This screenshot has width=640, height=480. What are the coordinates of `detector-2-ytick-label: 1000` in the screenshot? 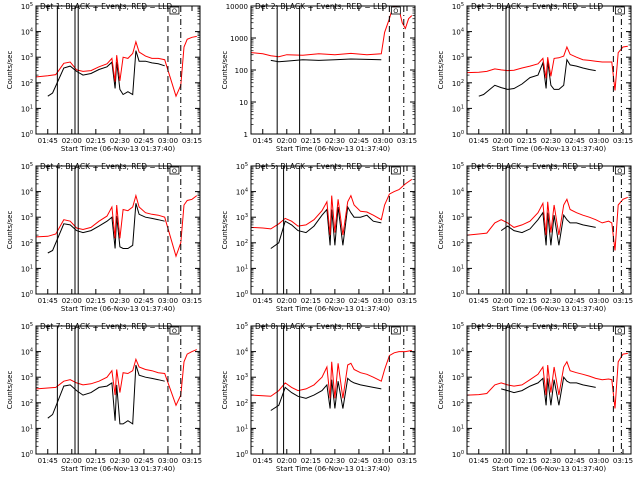 It's located at (239, 39).